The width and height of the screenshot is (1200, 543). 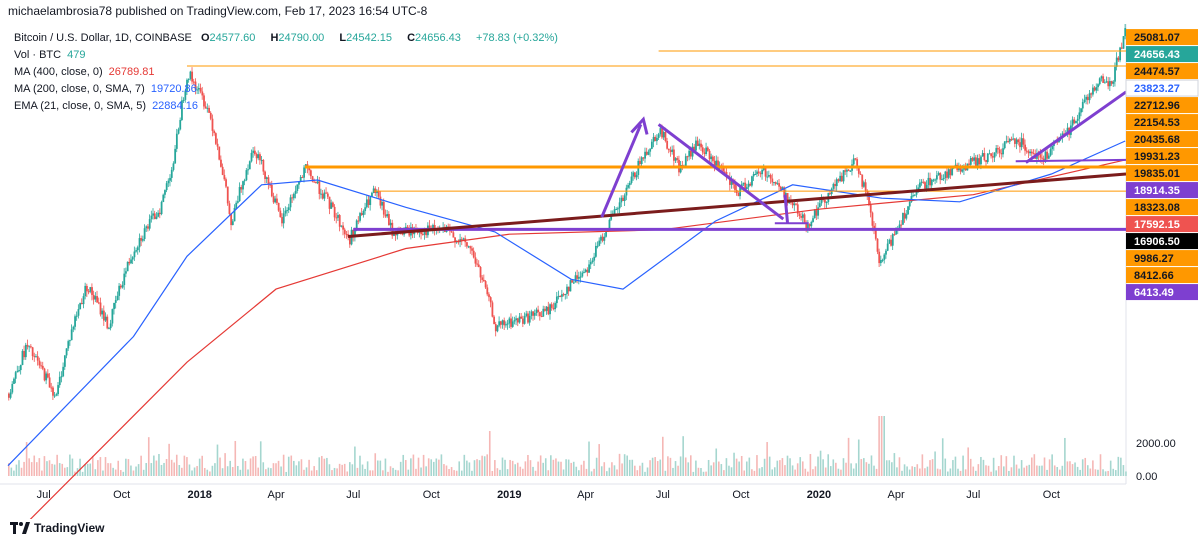 What do you see at coordinates (585, 495) in the screenshot?
I see `x-tick-label: Apr` at bounding box center [585, 495].